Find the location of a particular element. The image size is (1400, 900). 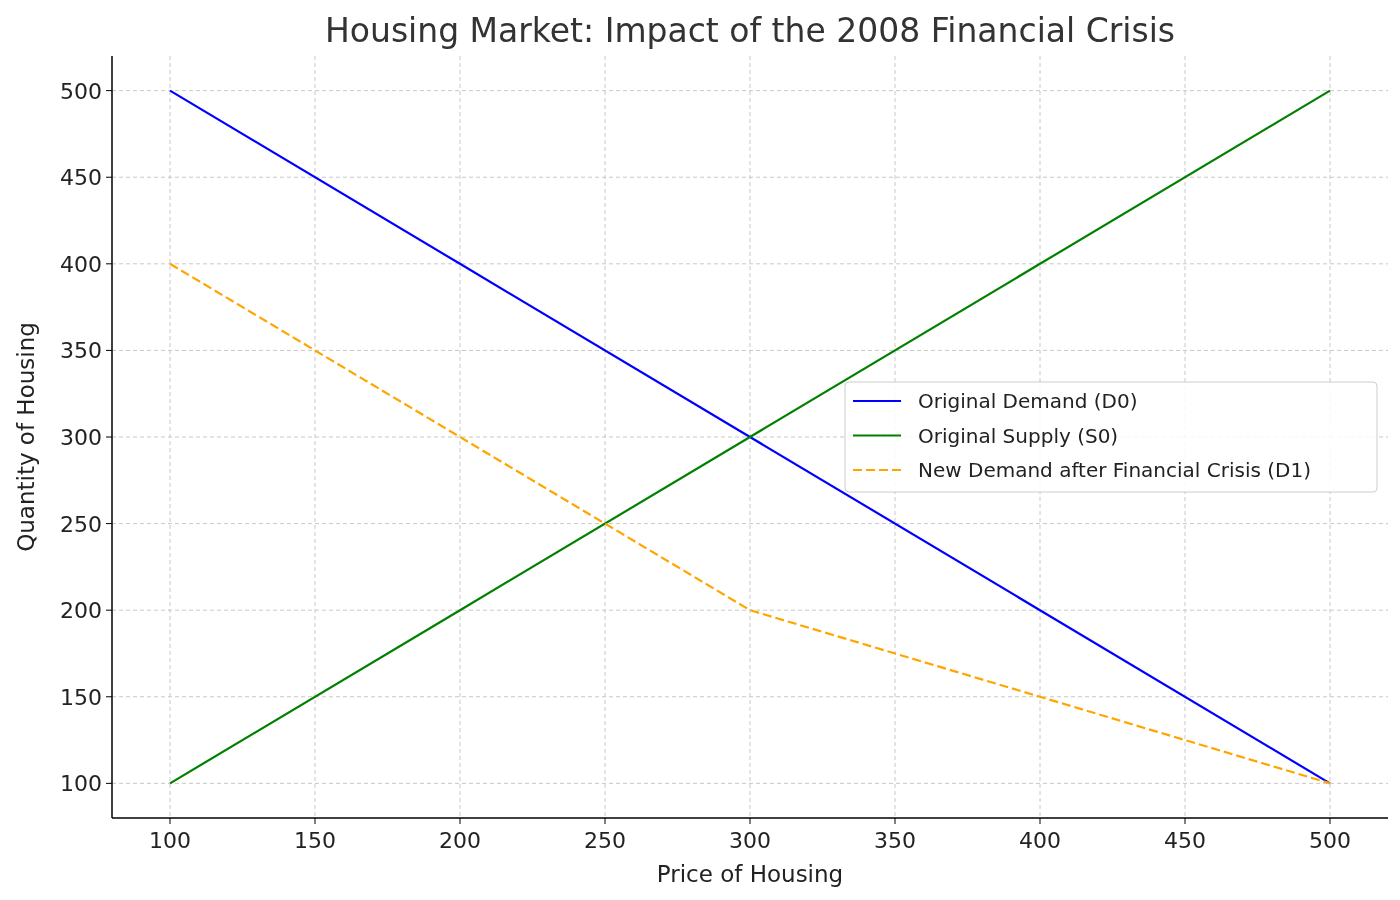

x-tick-label: 100 is located at coordinates (170, 840).